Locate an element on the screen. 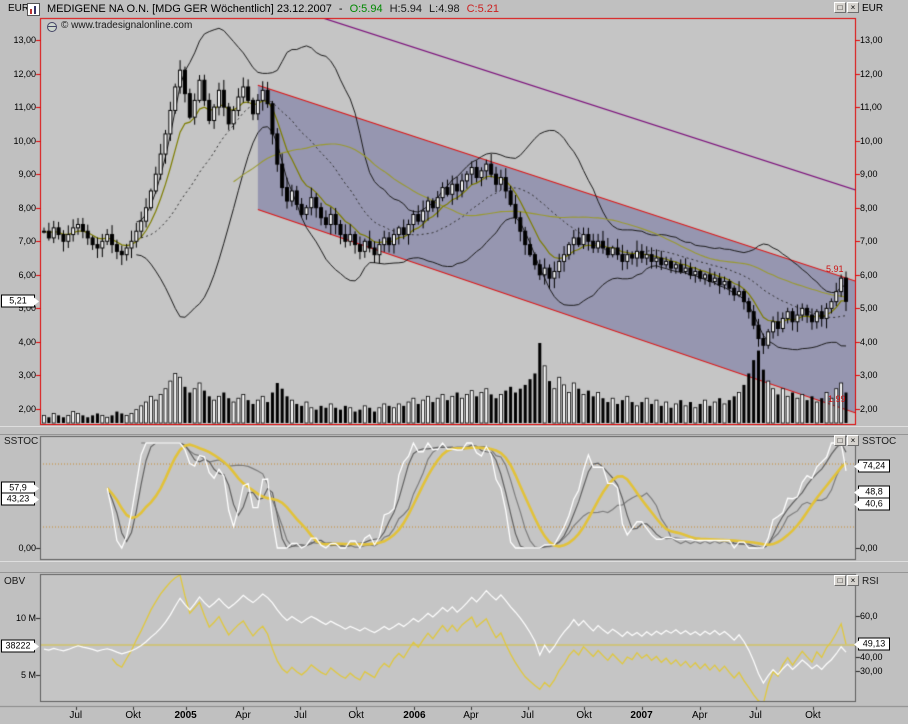 The image size is (908, 724). watermark-text: © www.tradesignalonline.com is located at coordinates (127, 25).